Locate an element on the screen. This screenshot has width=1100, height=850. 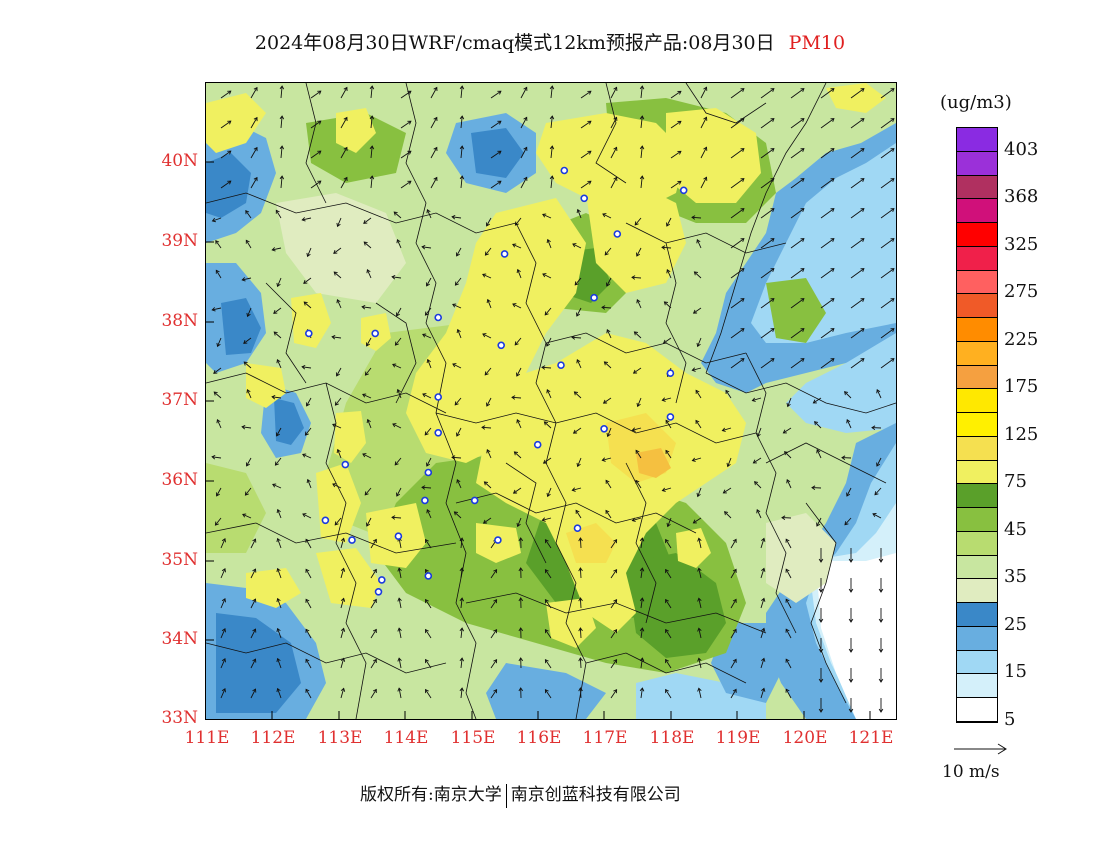
lon-label-121e: 121E is located at coordinates (871, 738).